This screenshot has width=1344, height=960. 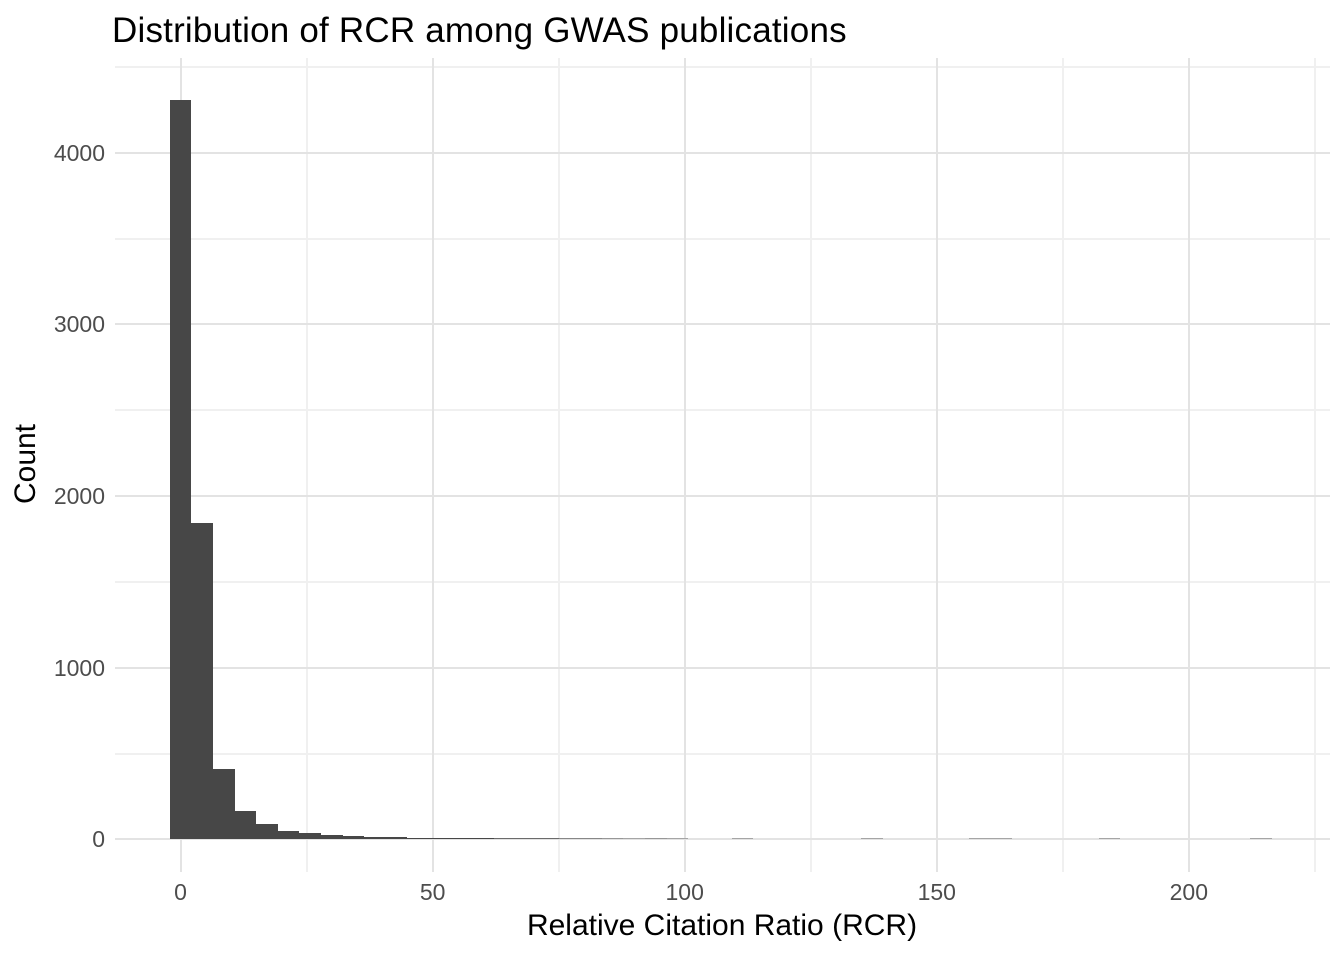 What do you see at coordinates (79, 496) in the screenshot?
I see `y-tick-label: 2000` at bounding box center [79, 496].